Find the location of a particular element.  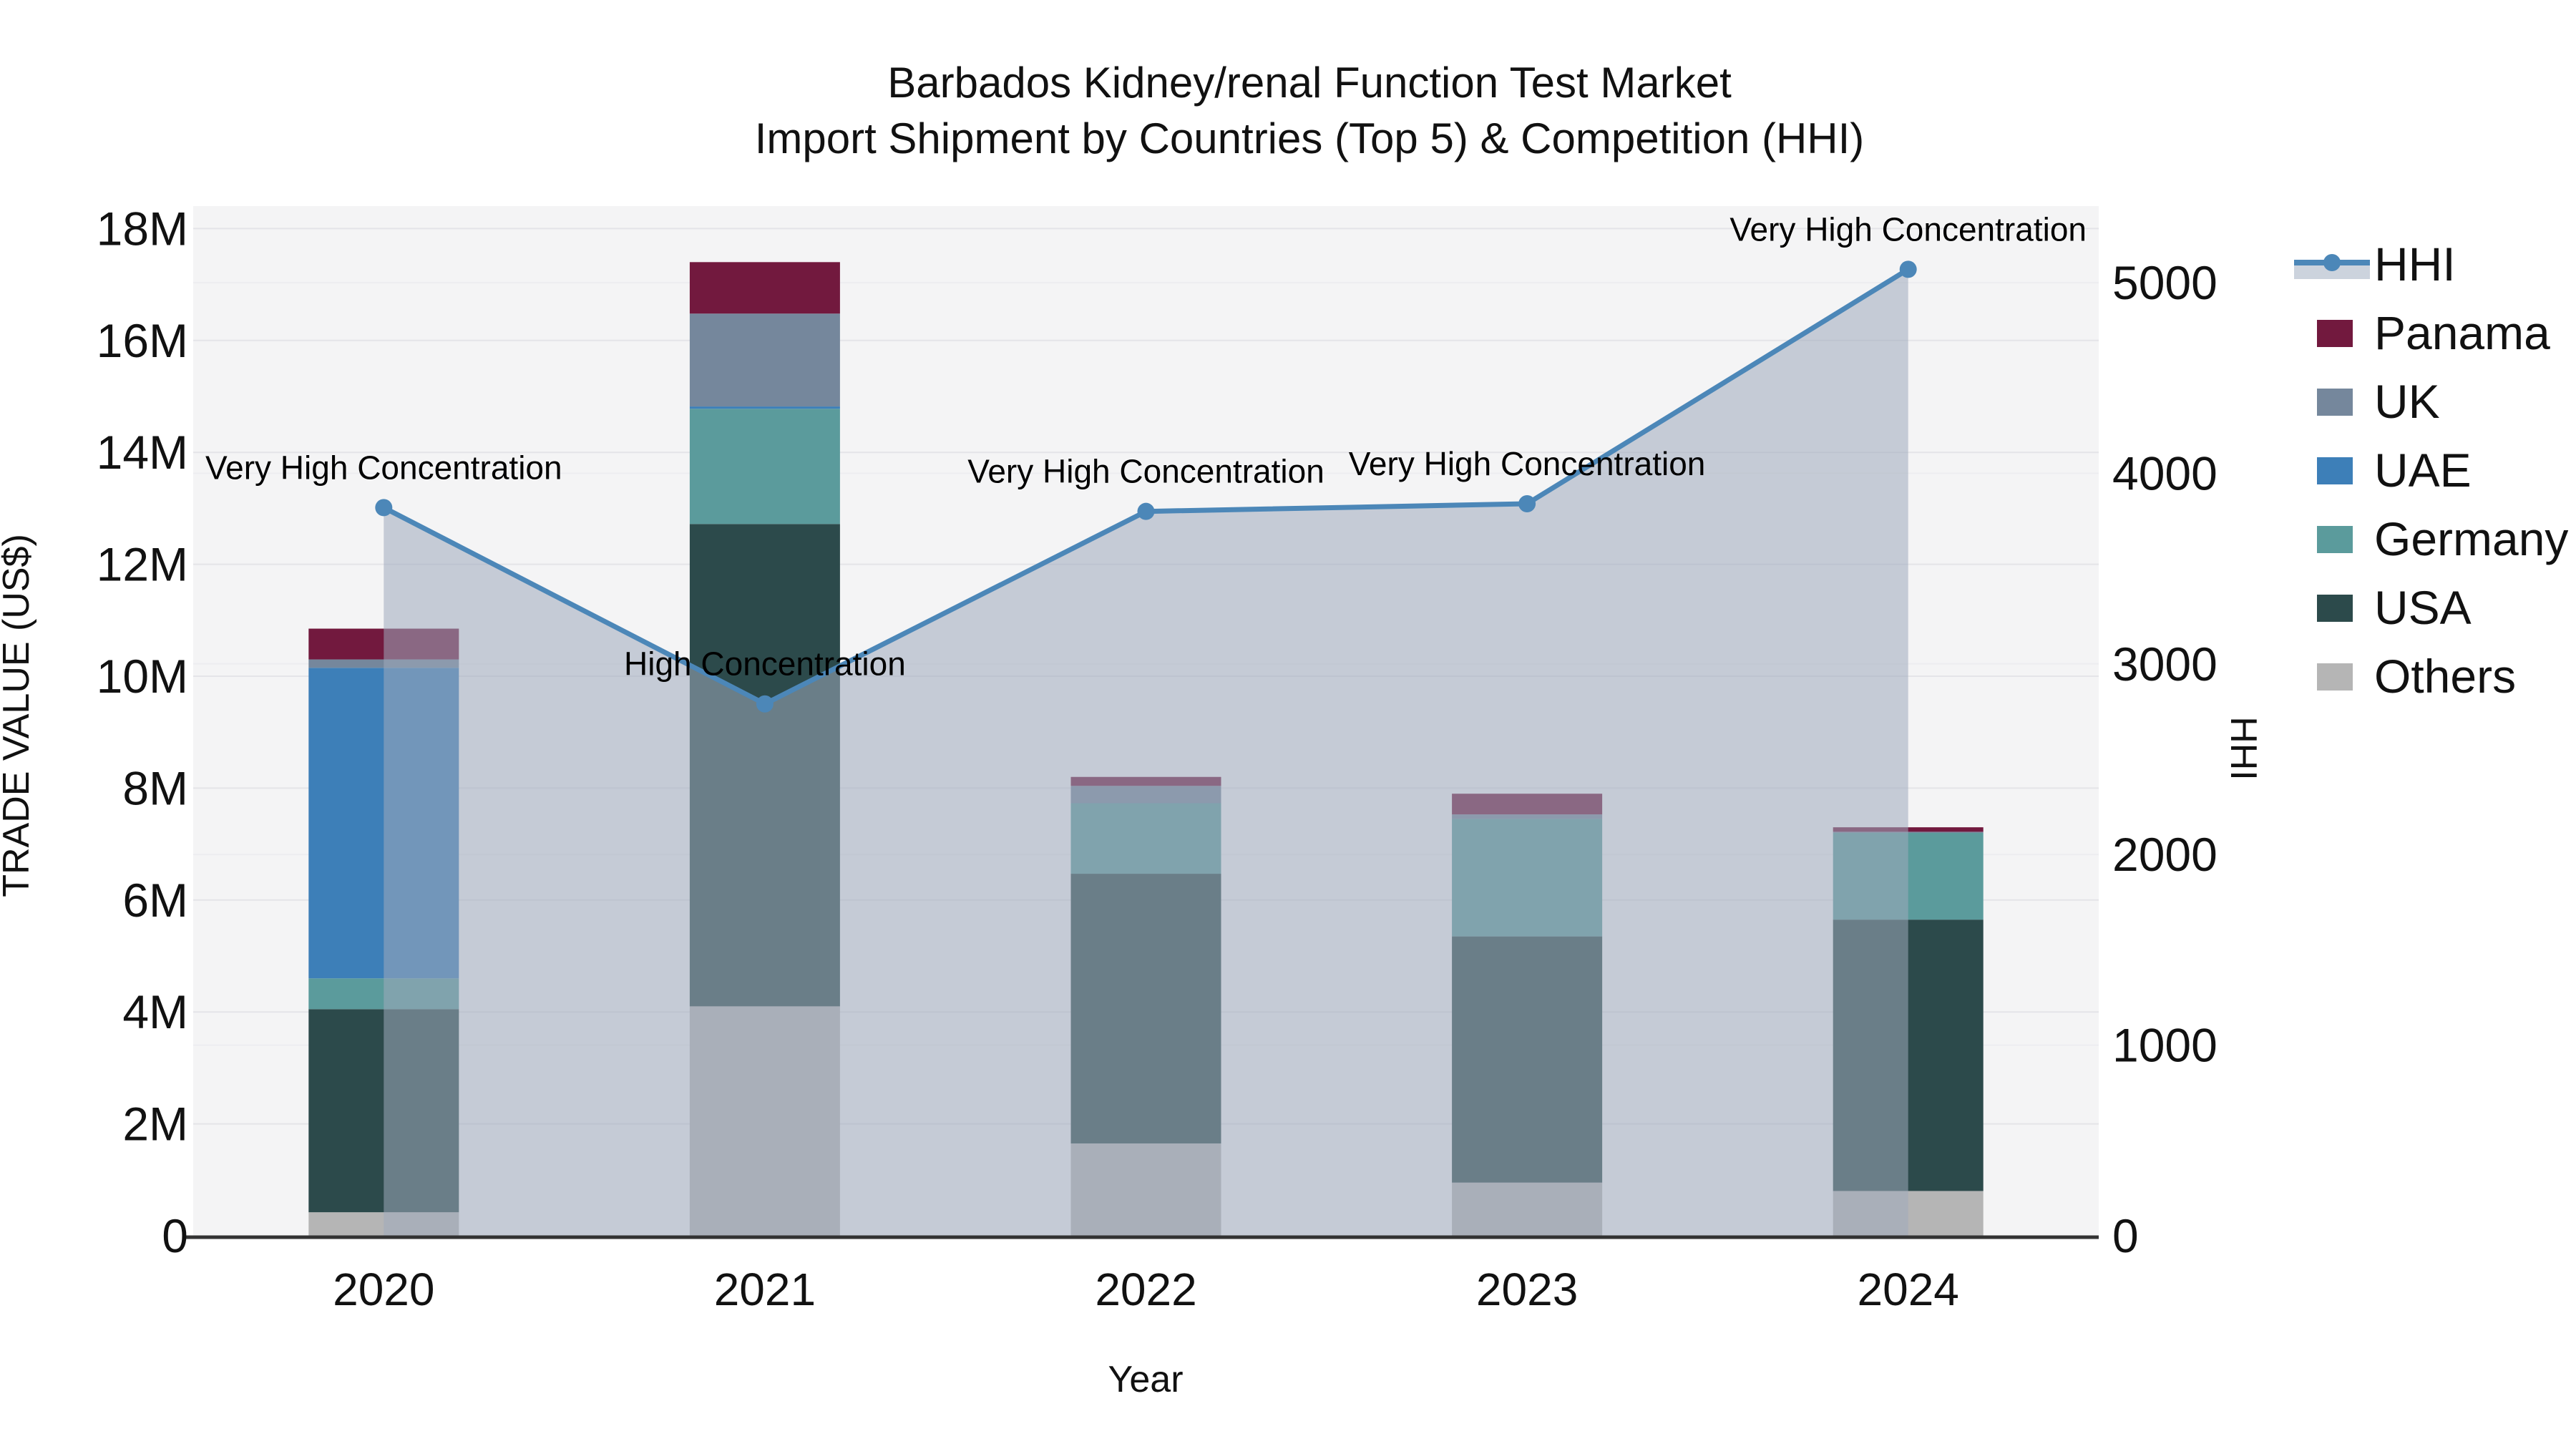

legend-item-germany: Germany is located at coordinates (2442, 538).